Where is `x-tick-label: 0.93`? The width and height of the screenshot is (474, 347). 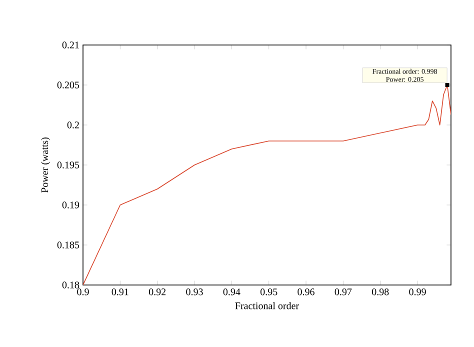
x-tick-label: 0.93 is located at coordinates (194, 292).